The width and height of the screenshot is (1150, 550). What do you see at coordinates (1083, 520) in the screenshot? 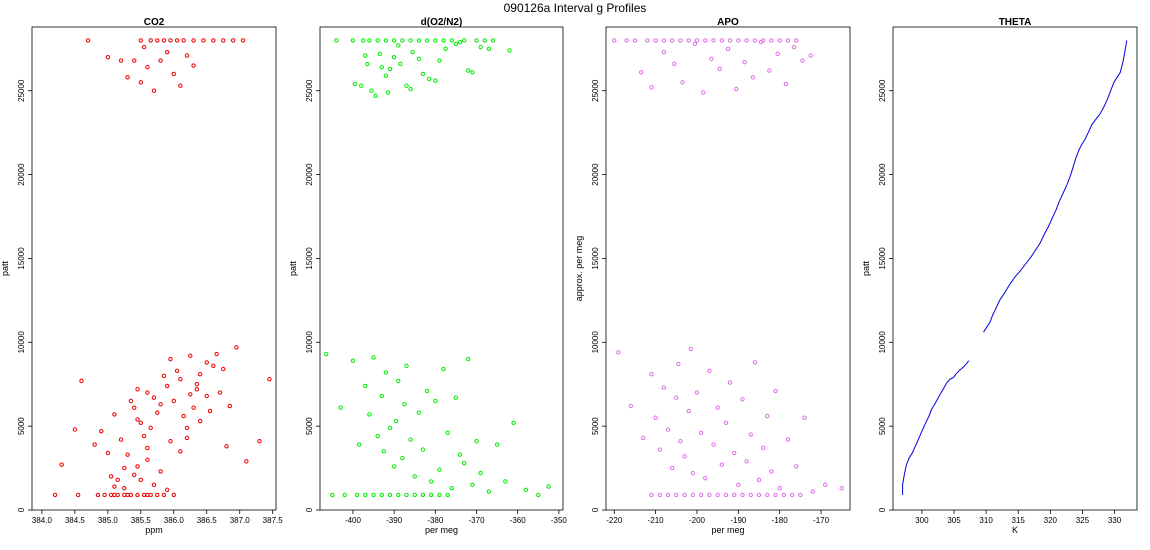
I see `x-tick-label: 325` at bounding box center [1083, 520].